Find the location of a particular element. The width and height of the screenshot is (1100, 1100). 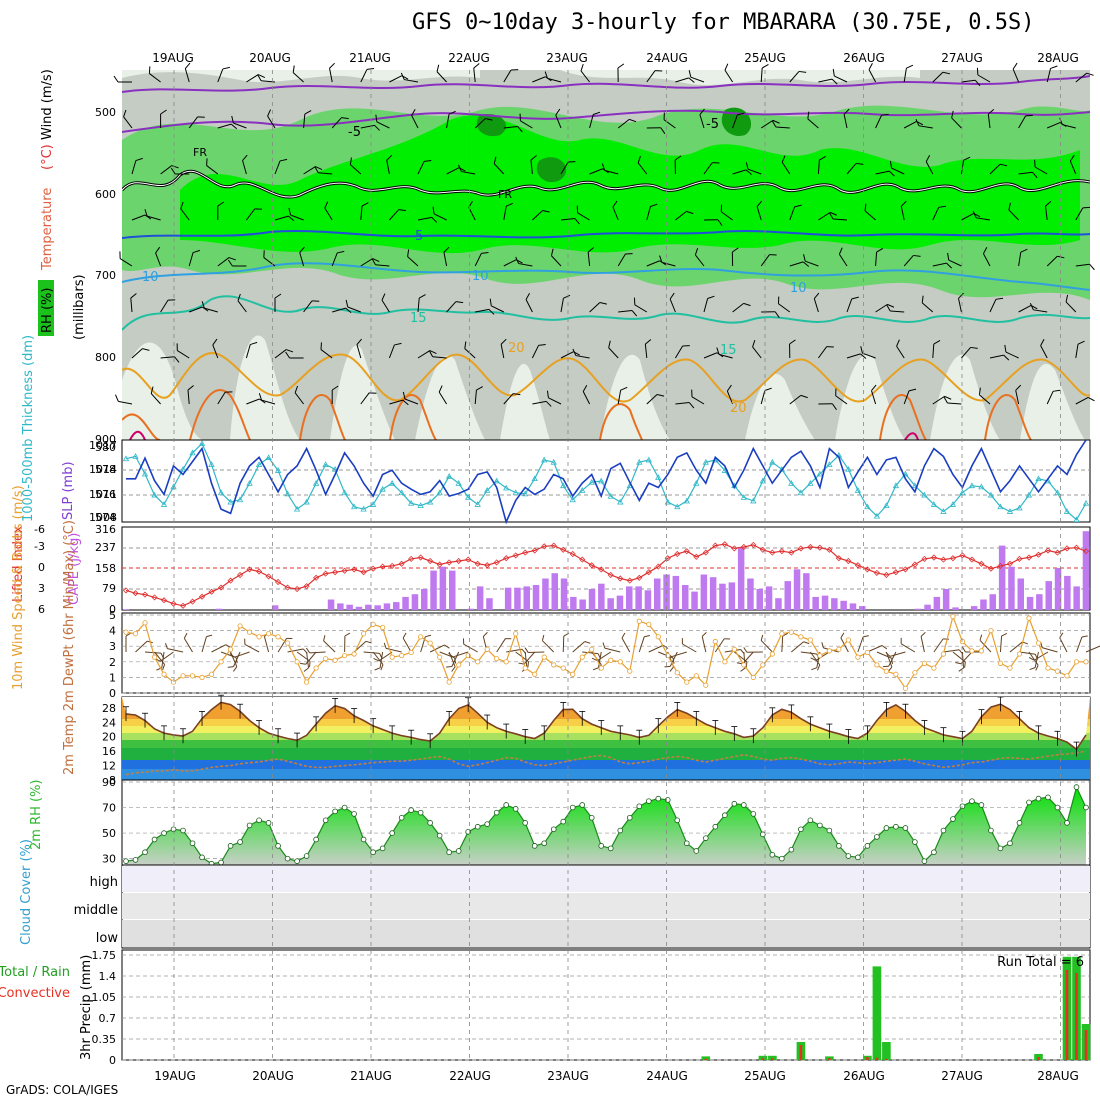

date-label-bottom: 22AUG is located at coordinates (470, 1076).